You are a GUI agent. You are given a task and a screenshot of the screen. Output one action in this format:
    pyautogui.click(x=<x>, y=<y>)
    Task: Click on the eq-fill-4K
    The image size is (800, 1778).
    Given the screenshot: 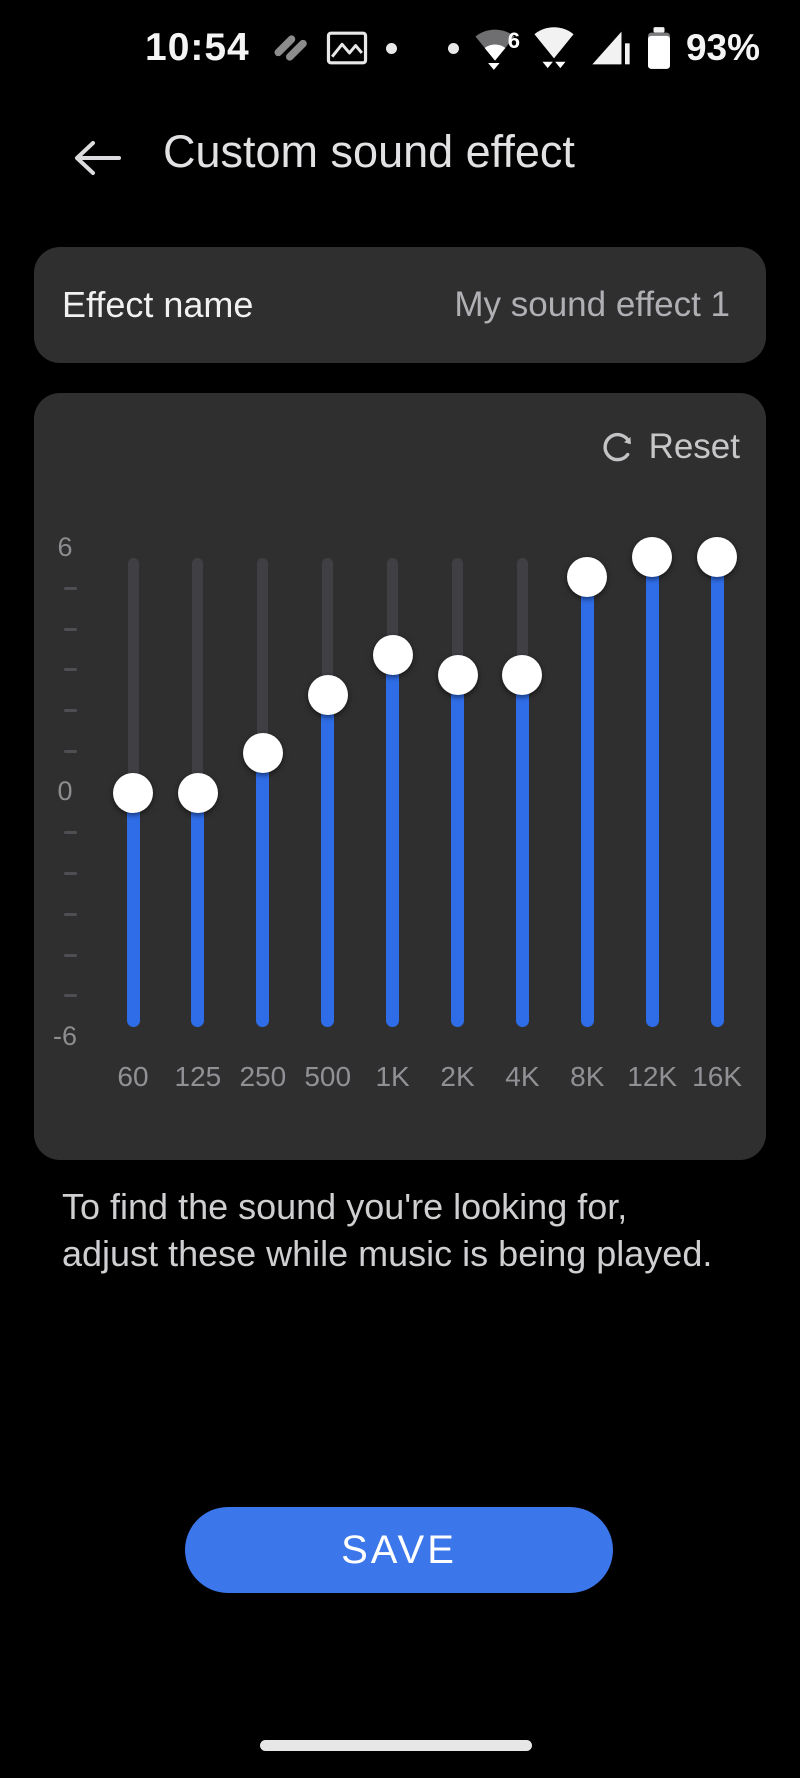 What is the action you would take?
    pyautogui.click(x=522, y=850)
    